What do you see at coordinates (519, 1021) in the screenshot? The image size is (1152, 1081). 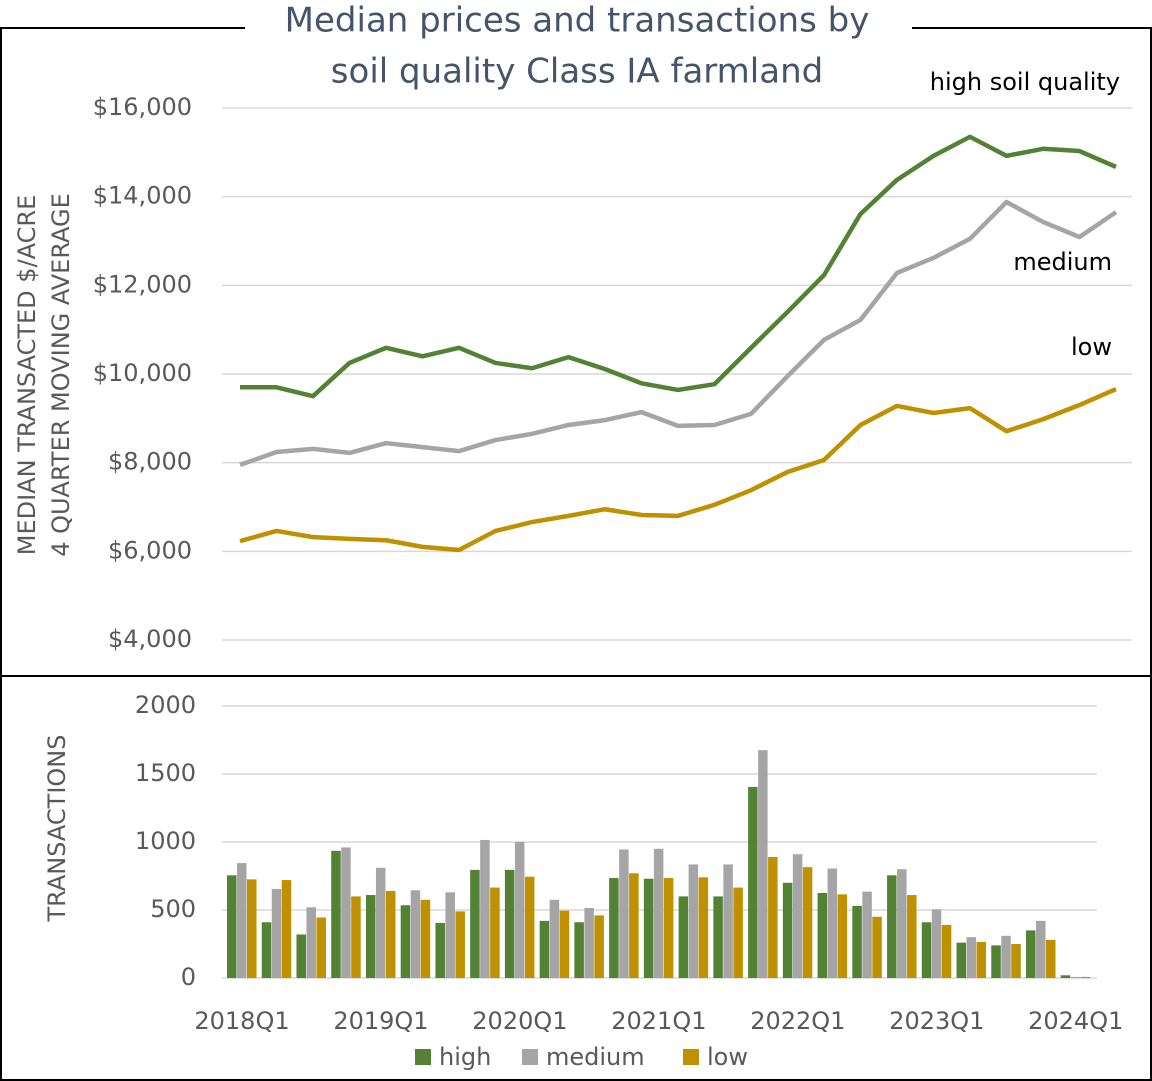 I see `x-tick-label: 2020Q1` at bounding box center [519, 1021].